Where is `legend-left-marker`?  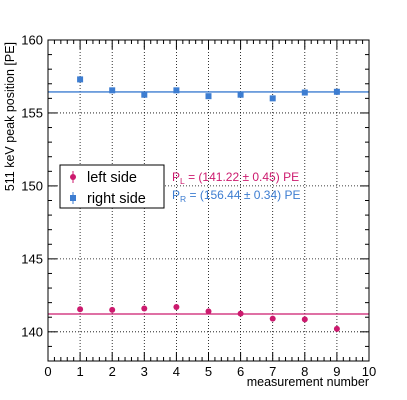
legend-left-marker is located at coordinates (73, 177).